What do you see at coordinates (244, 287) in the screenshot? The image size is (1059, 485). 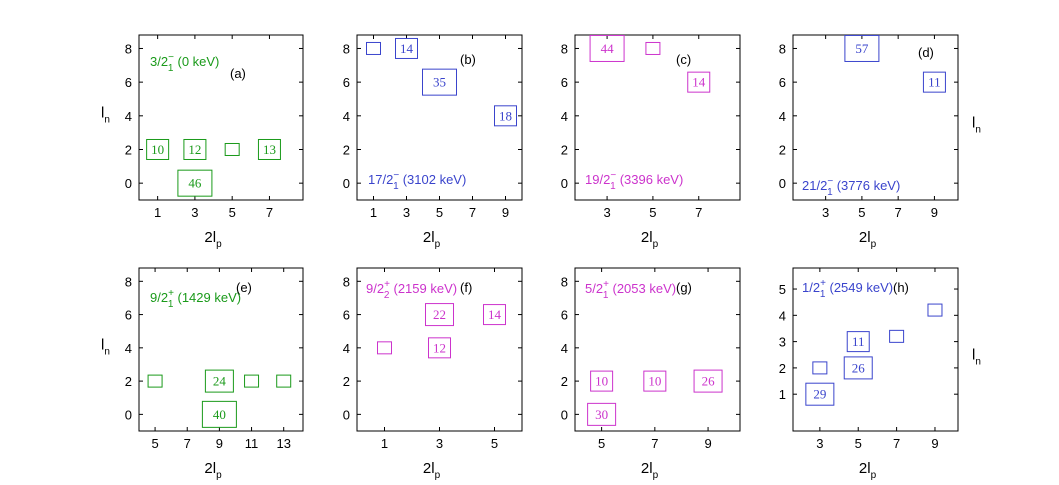 I see `panel-letter: (e)` at bounding box center [244, 287].